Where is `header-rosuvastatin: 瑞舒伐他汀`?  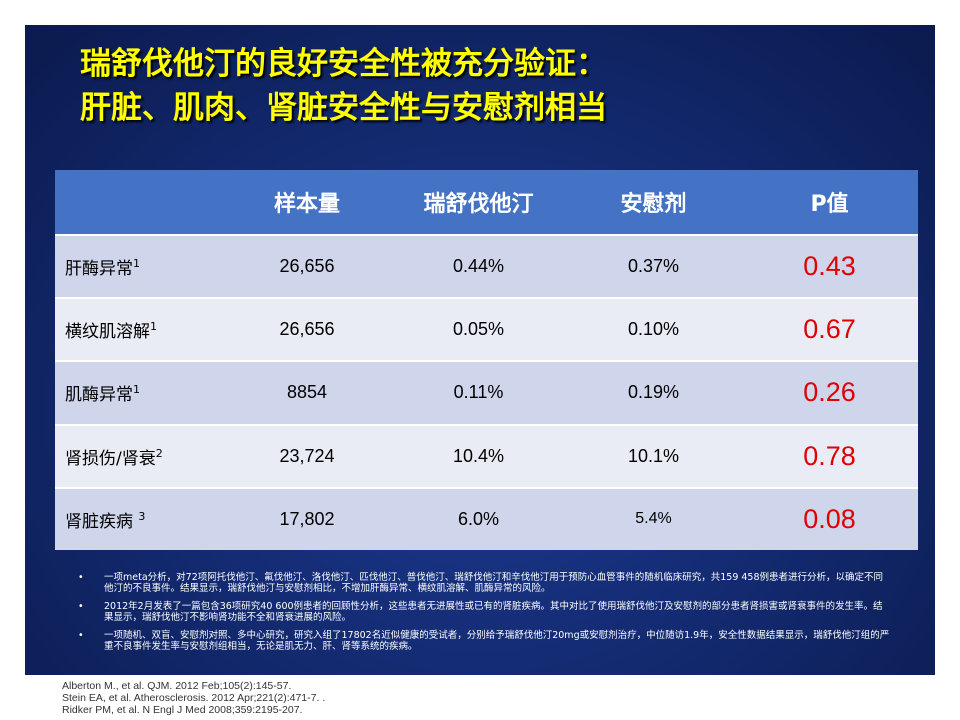
header-rosuvastatin: 瑞舒伐他汀 is located at coordinates (478, 202).